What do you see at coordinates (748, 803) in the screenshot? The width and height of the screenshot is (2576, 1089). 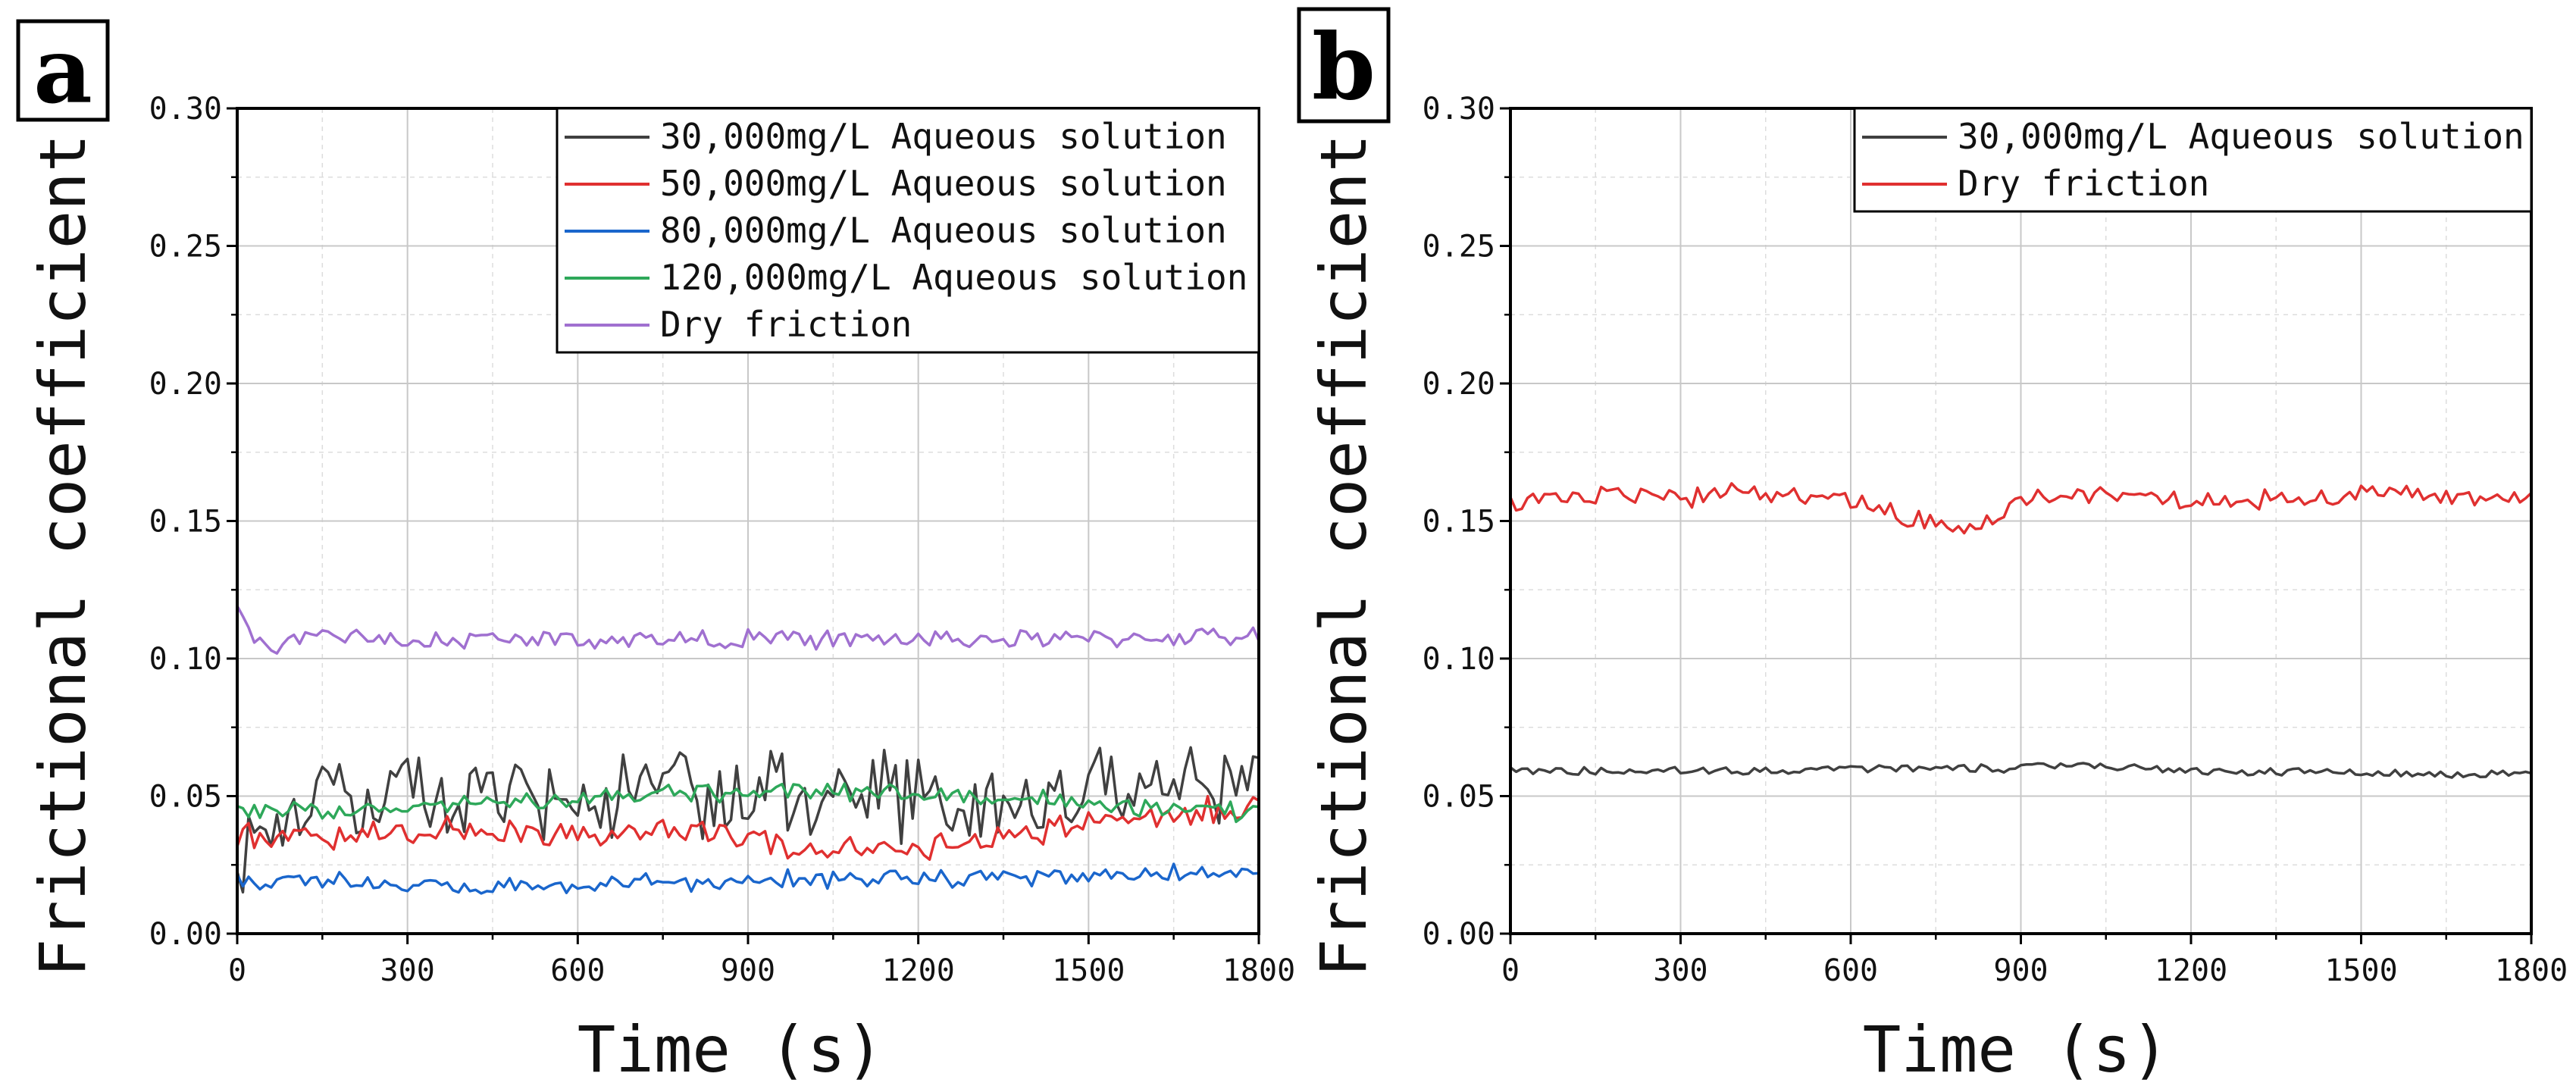 I see `series-line-120-000mg-l-aqueous-solution` at bounding box center [748, 803].